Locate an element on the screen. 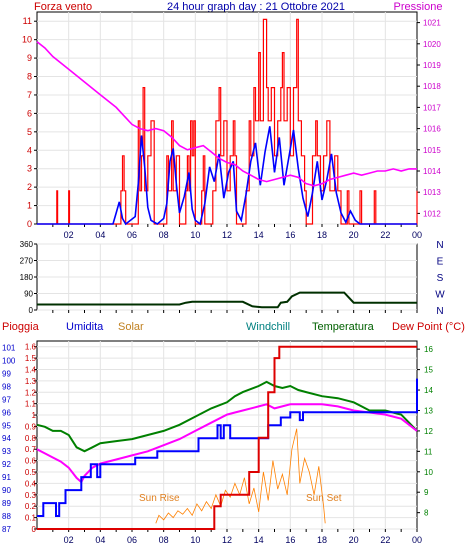 The image size is (466, 555). p1-x-label: 20 is located at coordinates (354, 235).